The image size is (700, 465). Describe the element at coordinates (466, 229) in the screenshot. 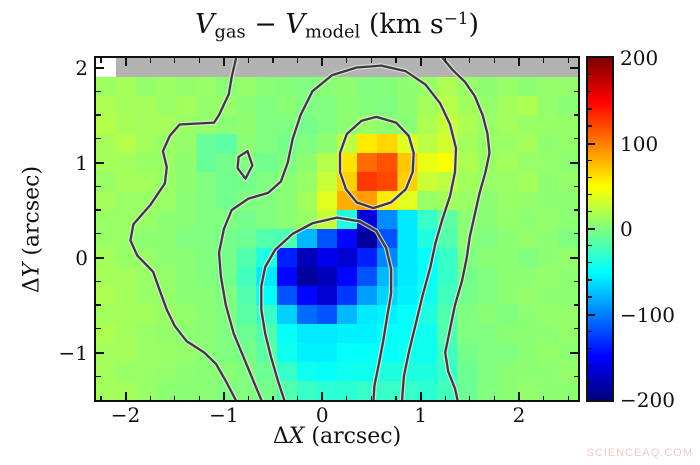

I see `contour-outer-right` at that location.